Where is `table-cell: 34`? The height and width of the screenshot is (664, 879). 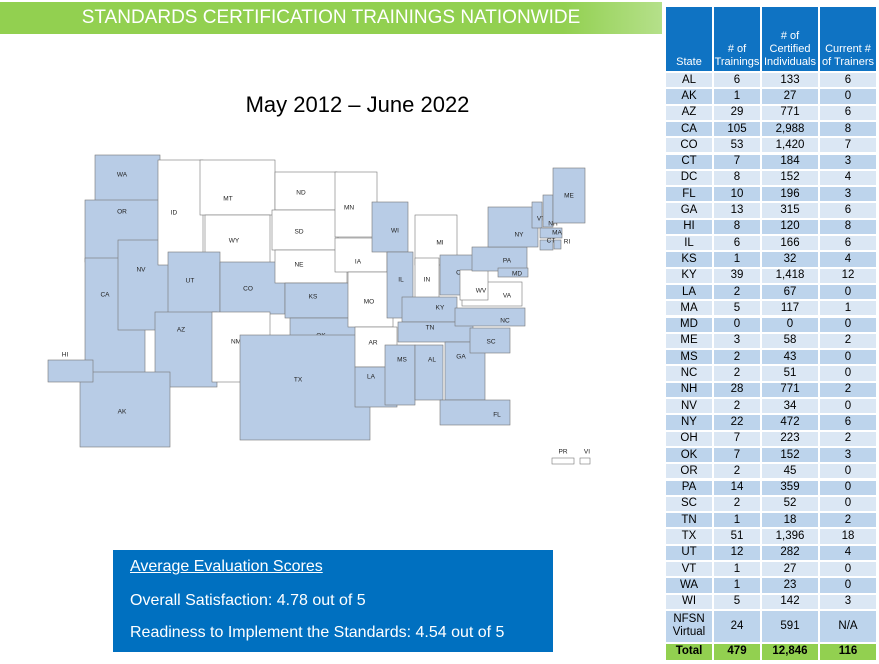 table-cell: 34 is located at coordinates (790, 406).